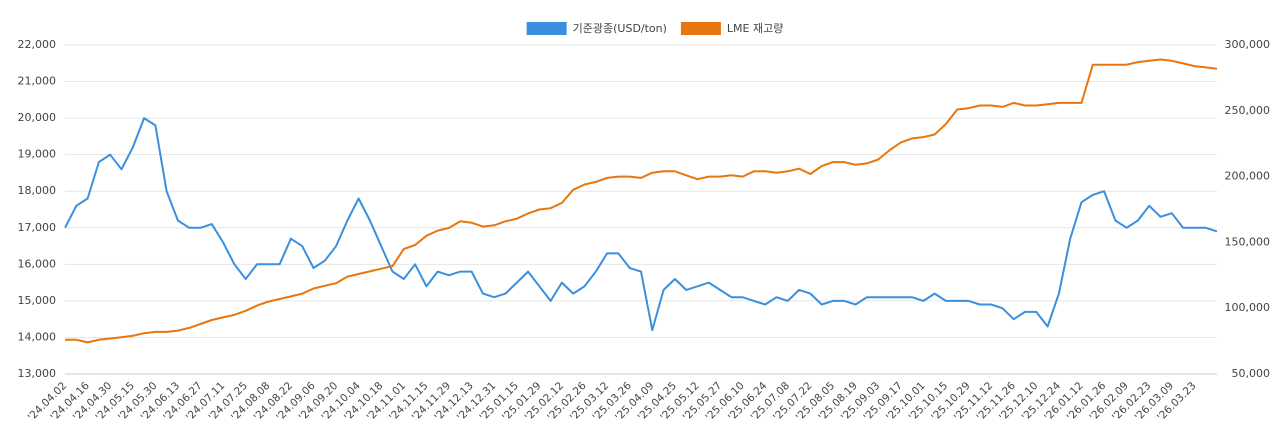 The width and height of the screenshot is (1280, 448). What do you see at coordinates (37, 336) in the screenshot?
I see `y-tick-label: 14,000` at bounding box center [37, 336].